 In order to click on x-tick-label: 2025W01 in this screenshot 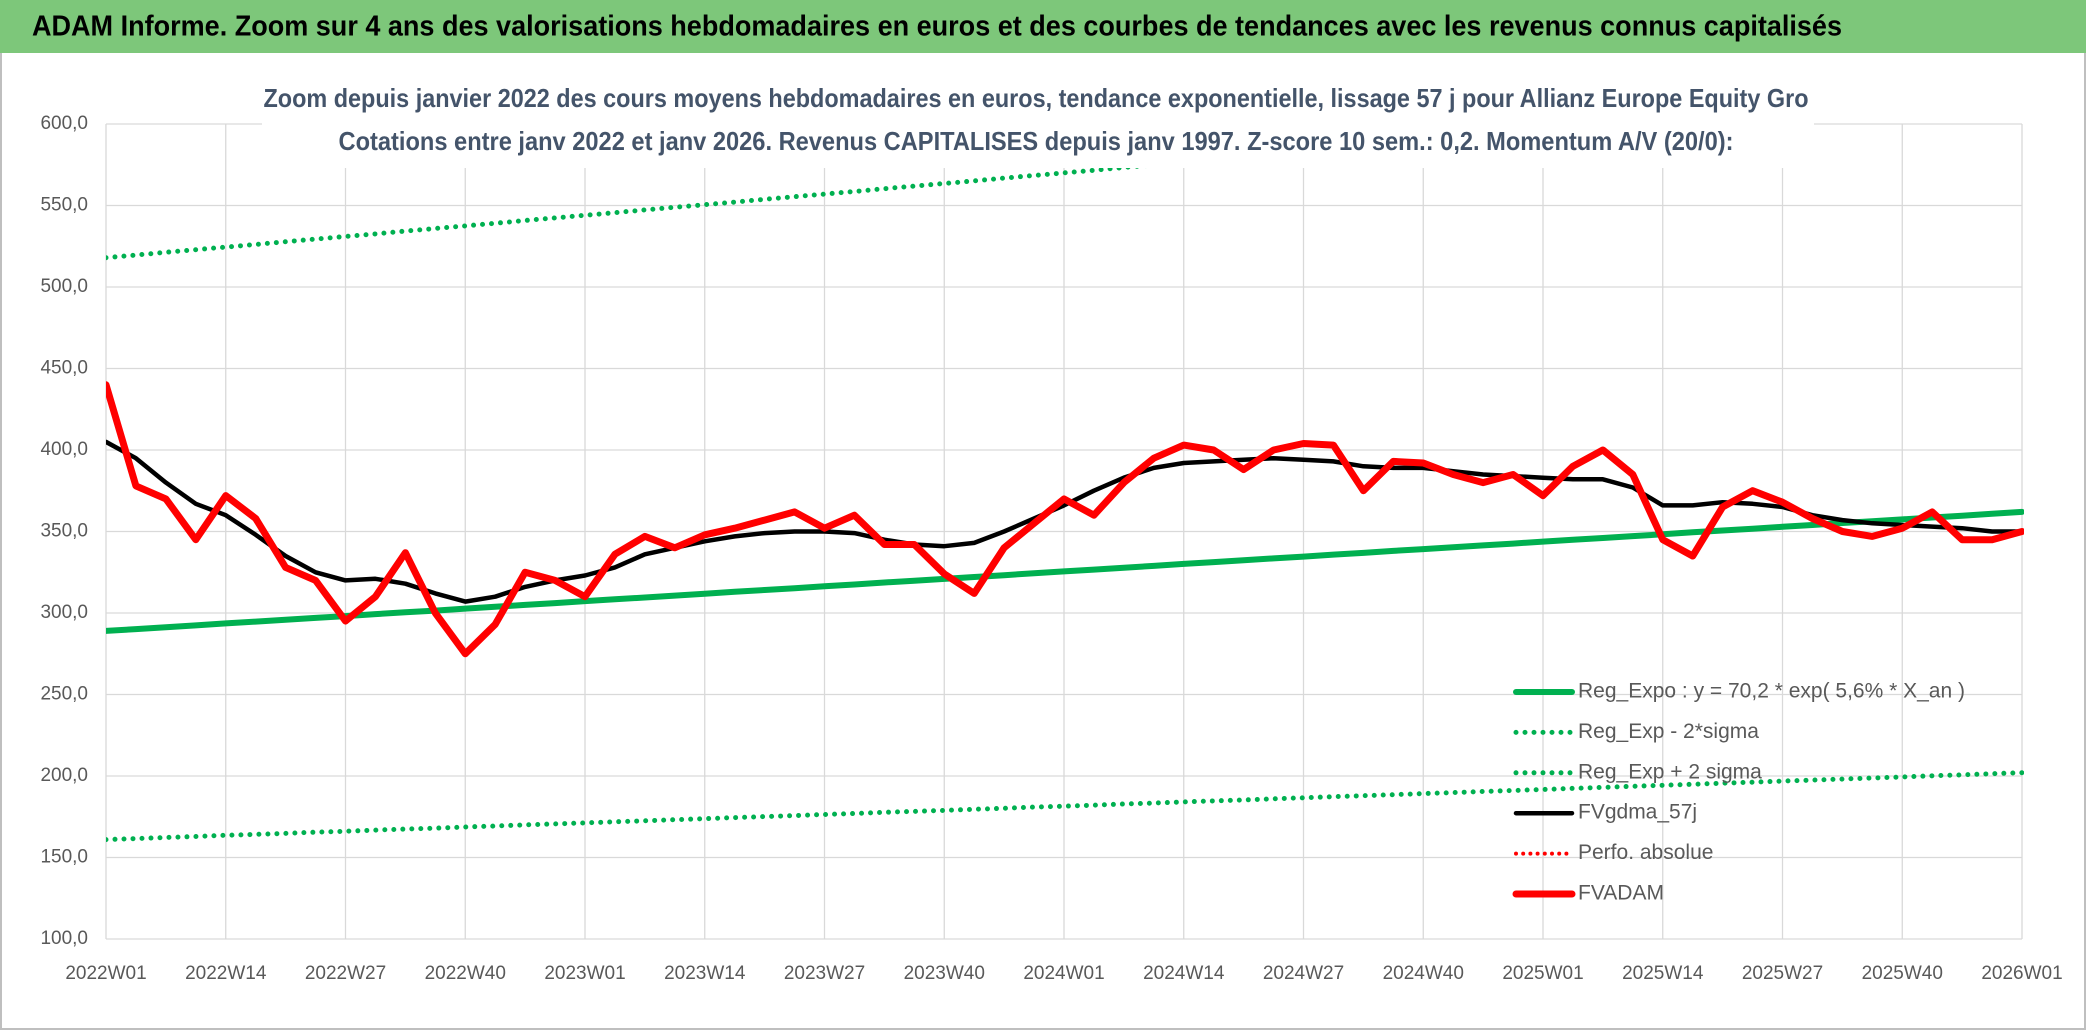, I will do `click(1542, 973)`.